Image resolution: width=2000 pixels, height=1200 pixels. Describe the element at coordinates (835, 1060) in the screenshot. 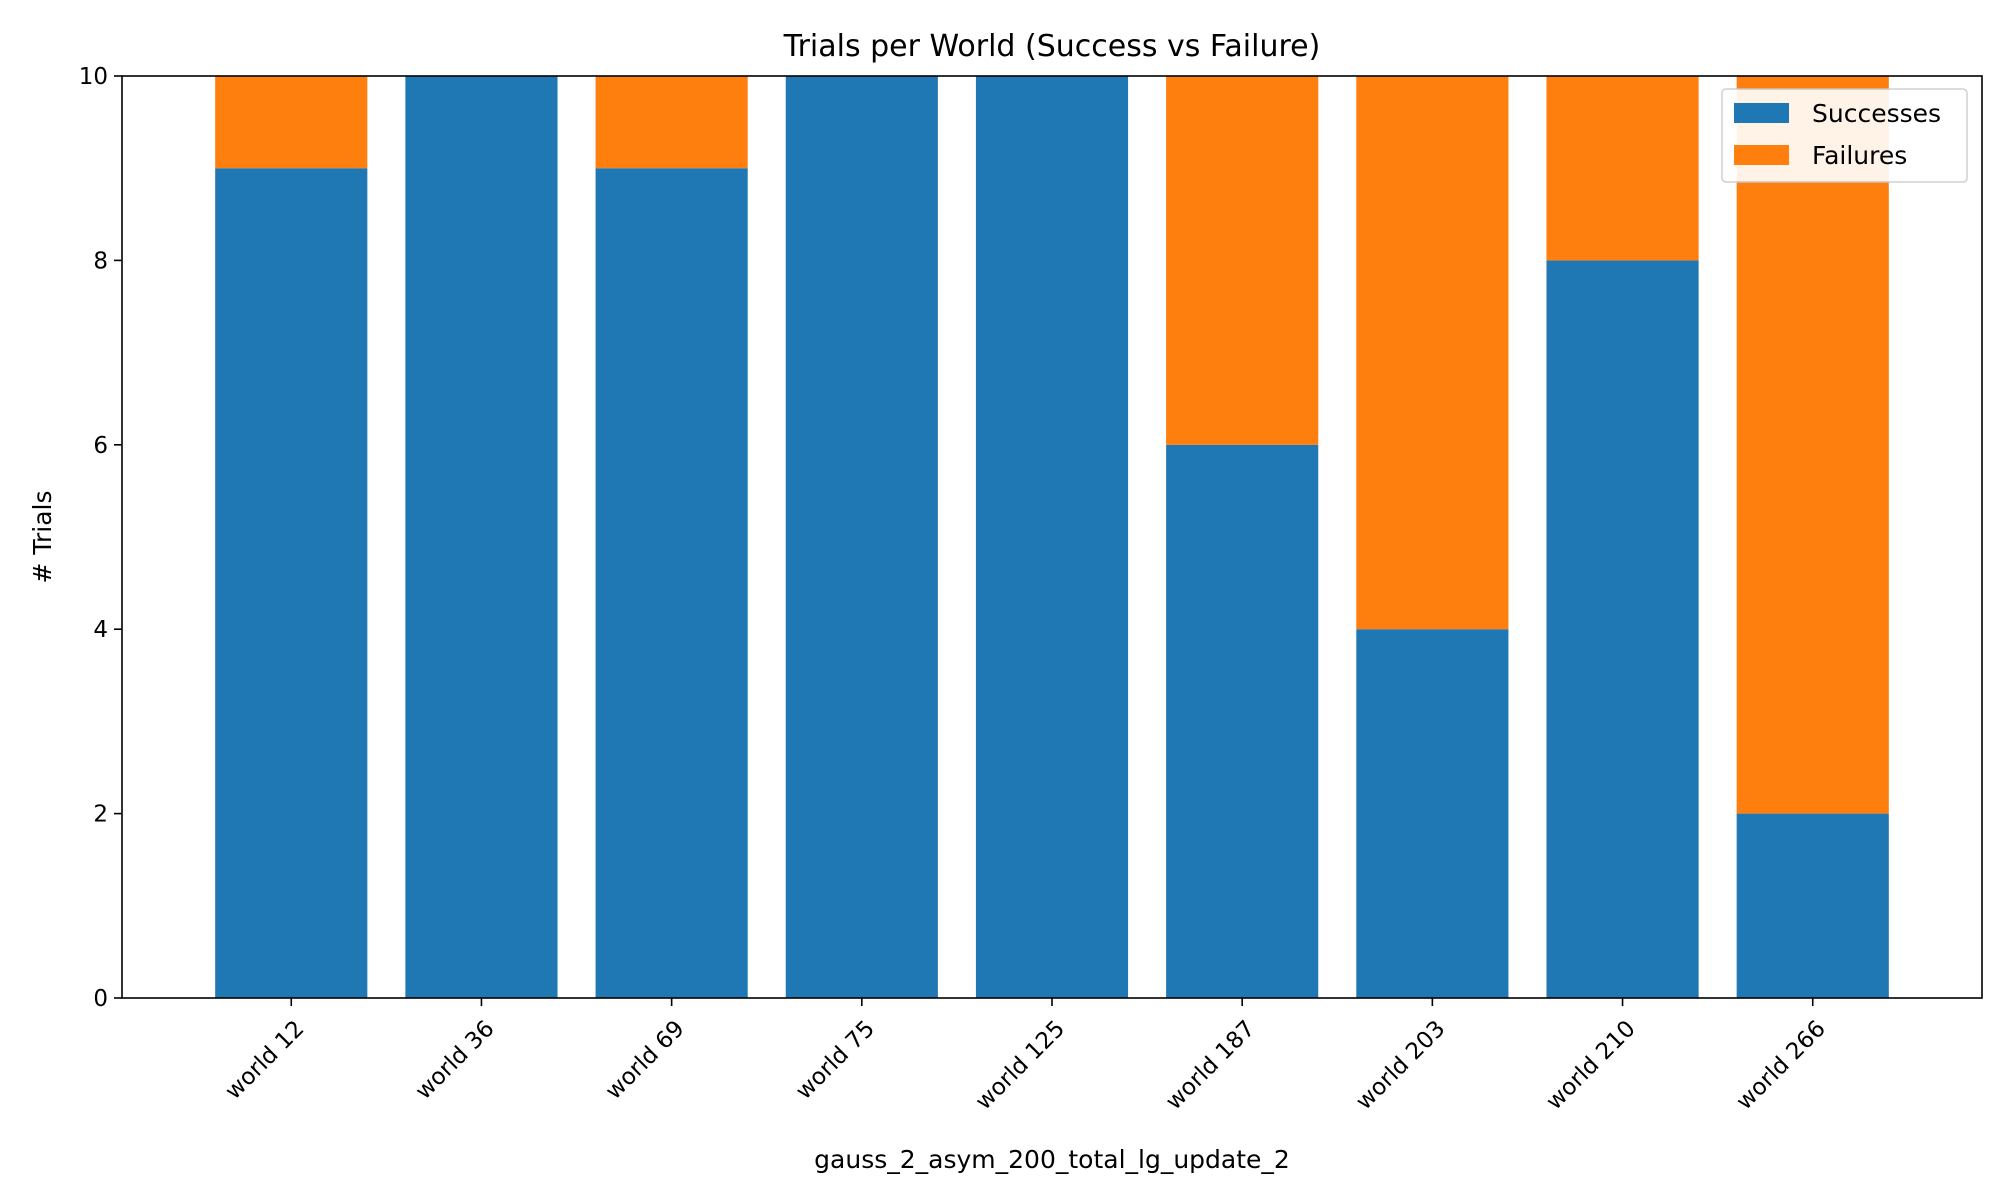

I see `x-tick-label: world 75` at that location.